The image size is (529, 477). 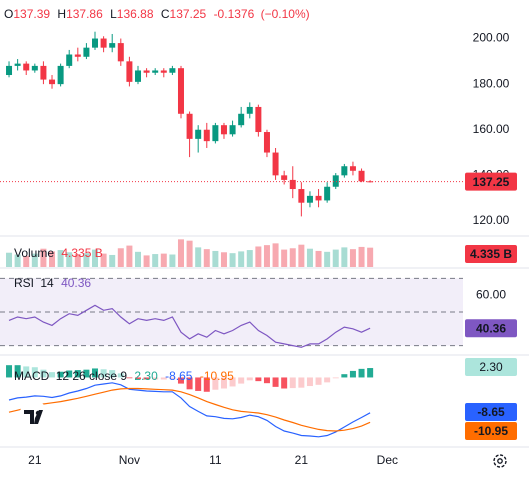 What do you see at coordinates (34, 416) in the screenshot?
I see `tradingview-logo` at bounding box center [34, 416].